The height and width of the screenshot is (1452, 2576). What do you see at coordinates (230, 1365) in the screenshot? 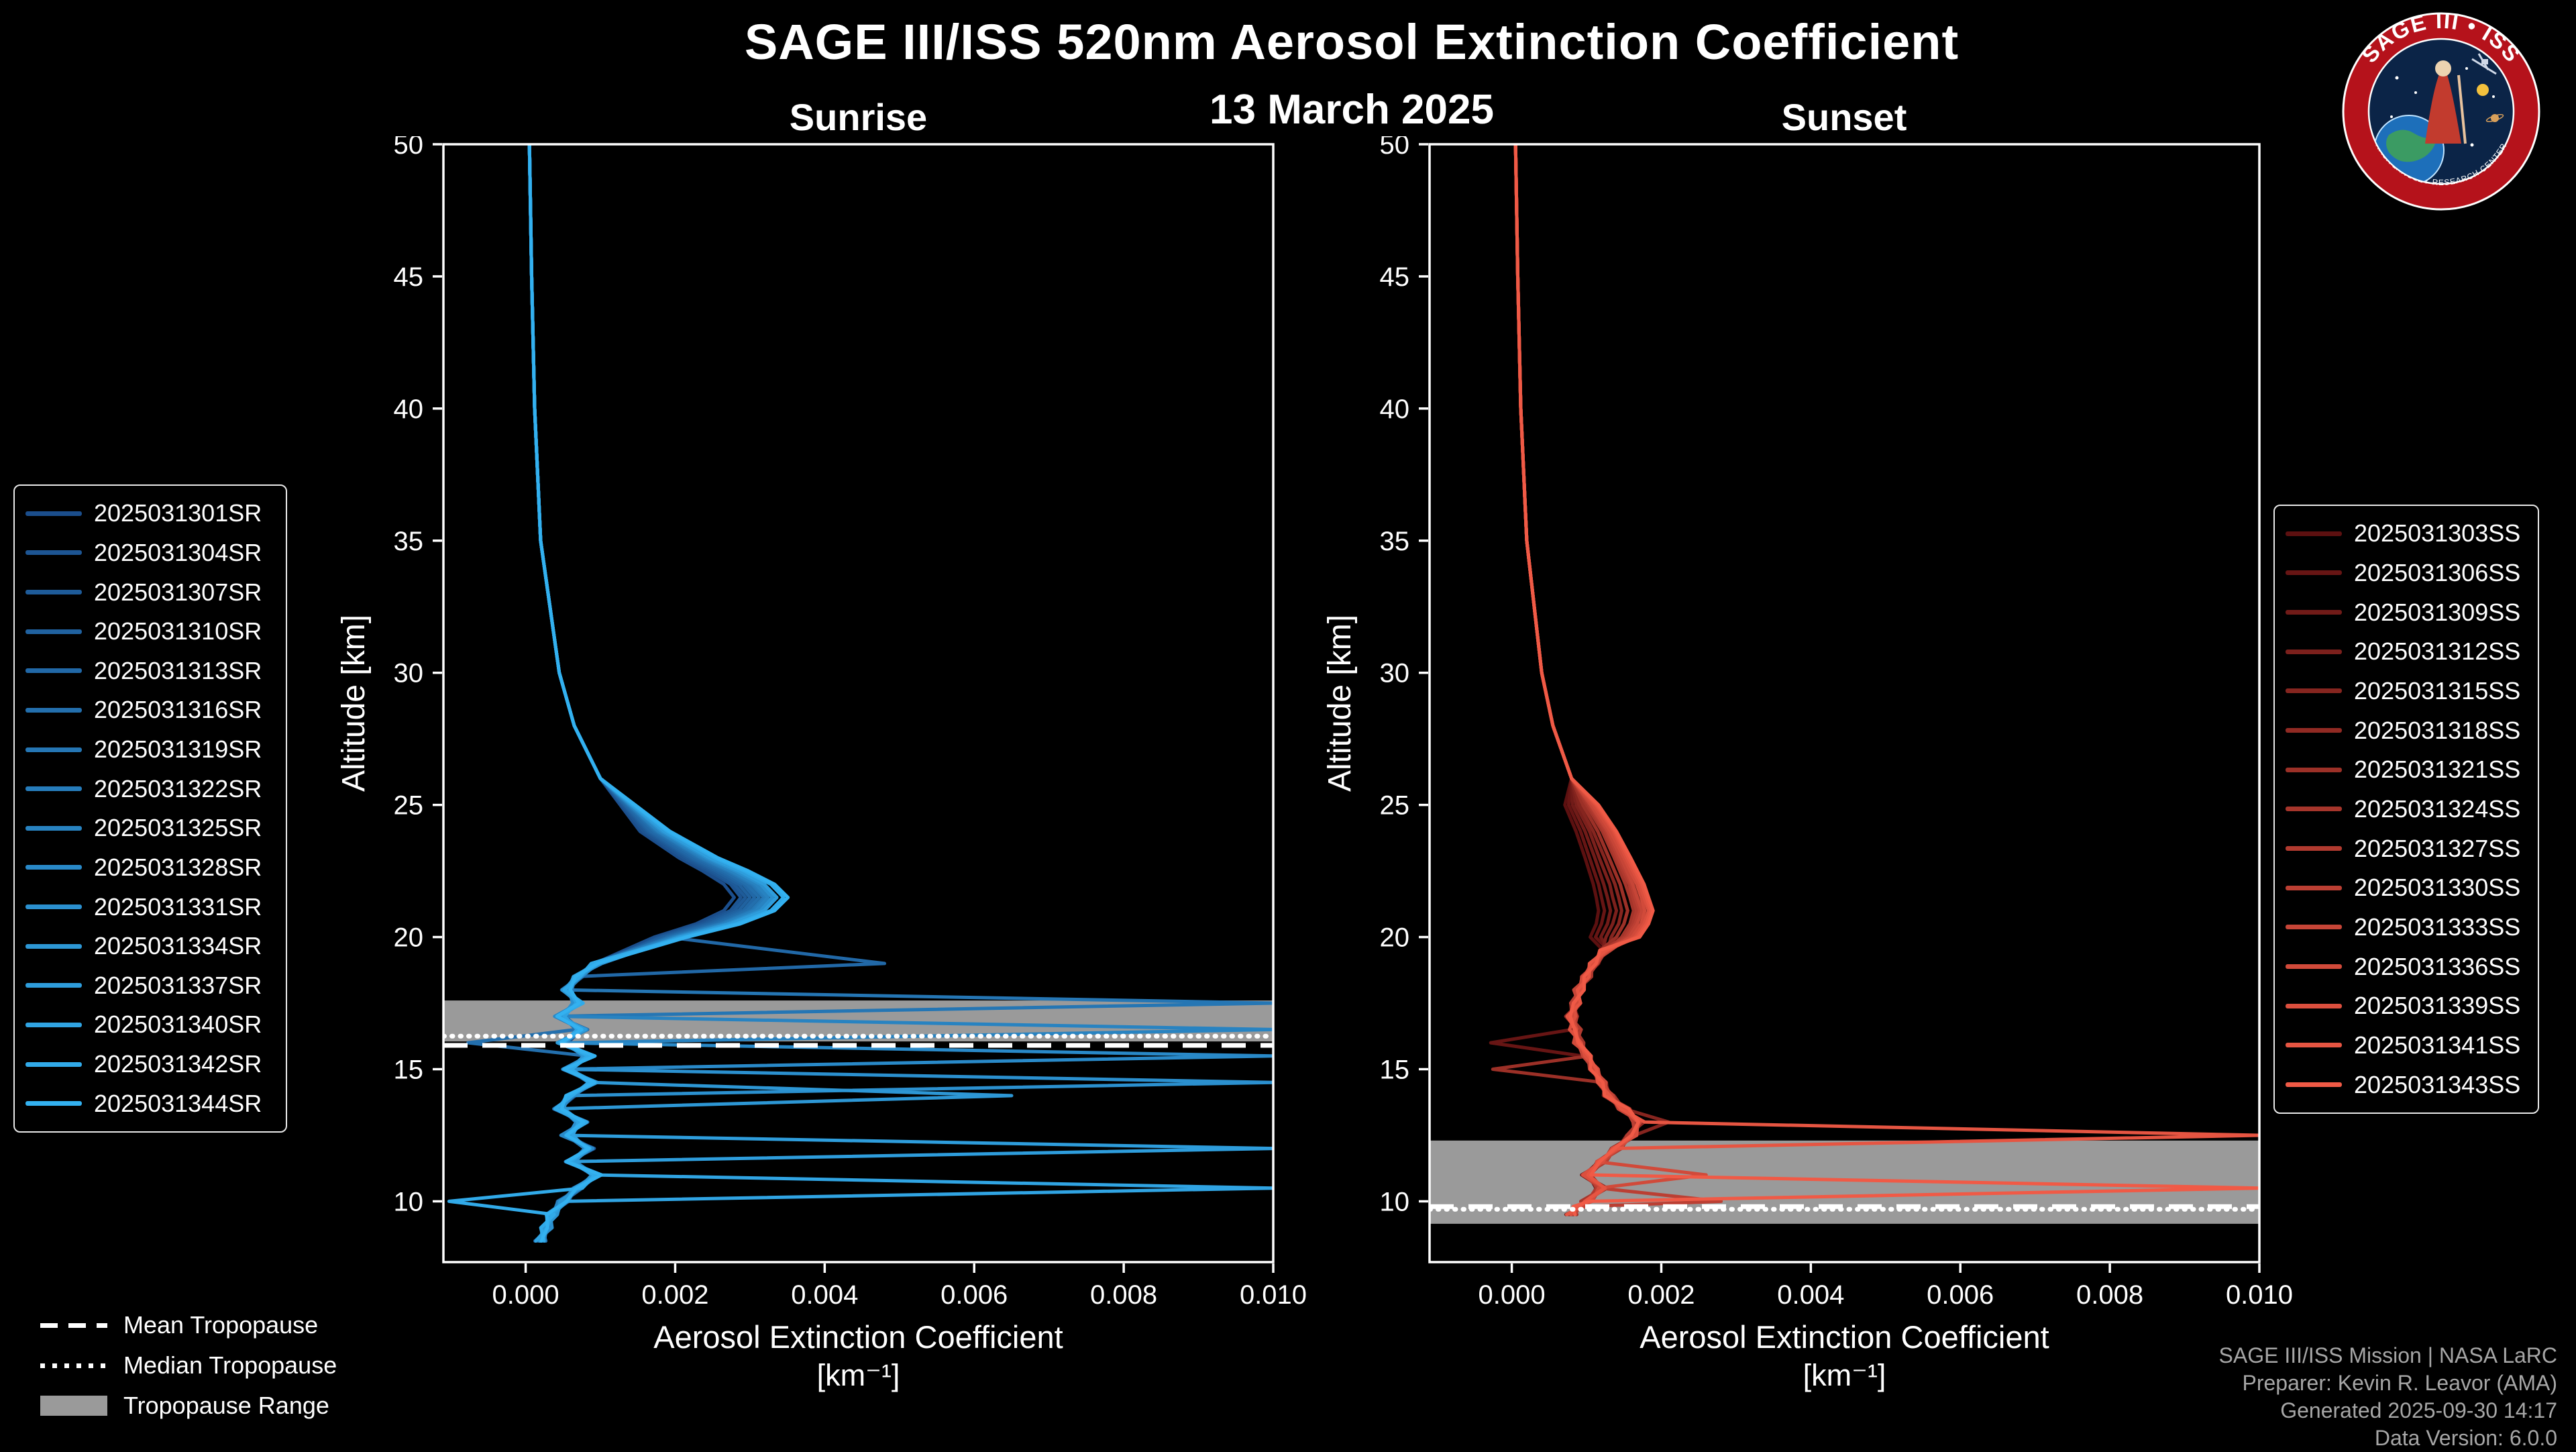
I see `median-tropopause-label: Median Tropopause` at bounding box center [230, 1365].